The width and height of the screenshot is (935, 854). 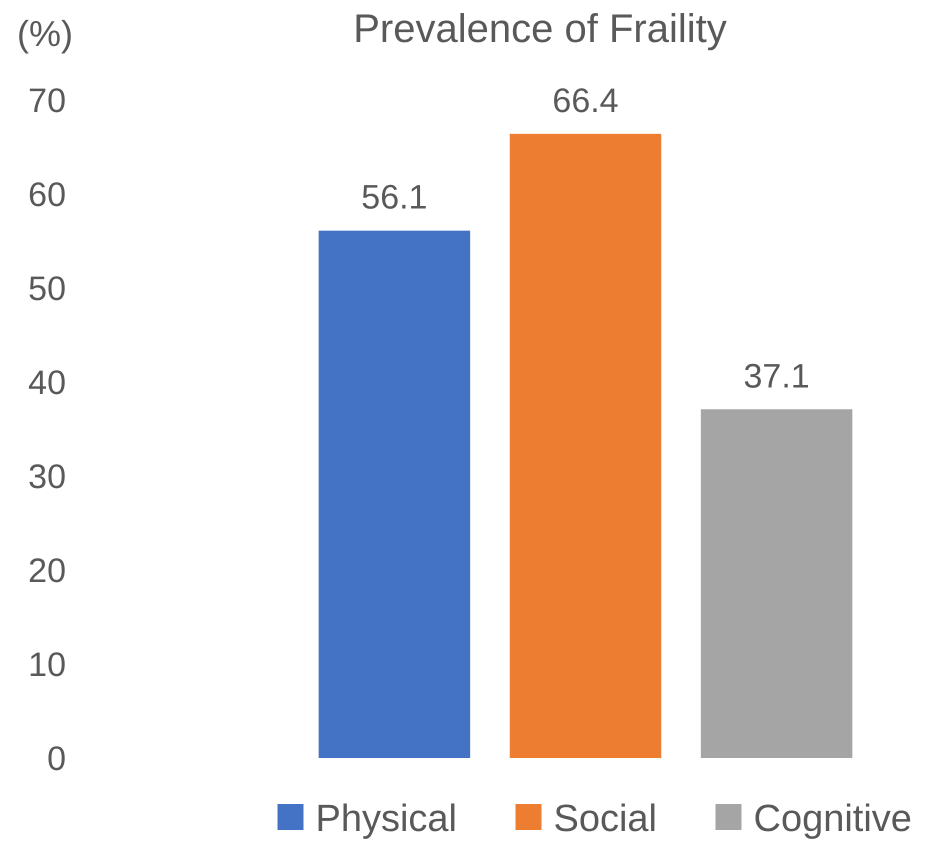 What do you see at coordinates (47, 289) in the screenshot?
I see `y-tick-label: 50` at bounding box center [47, 289].